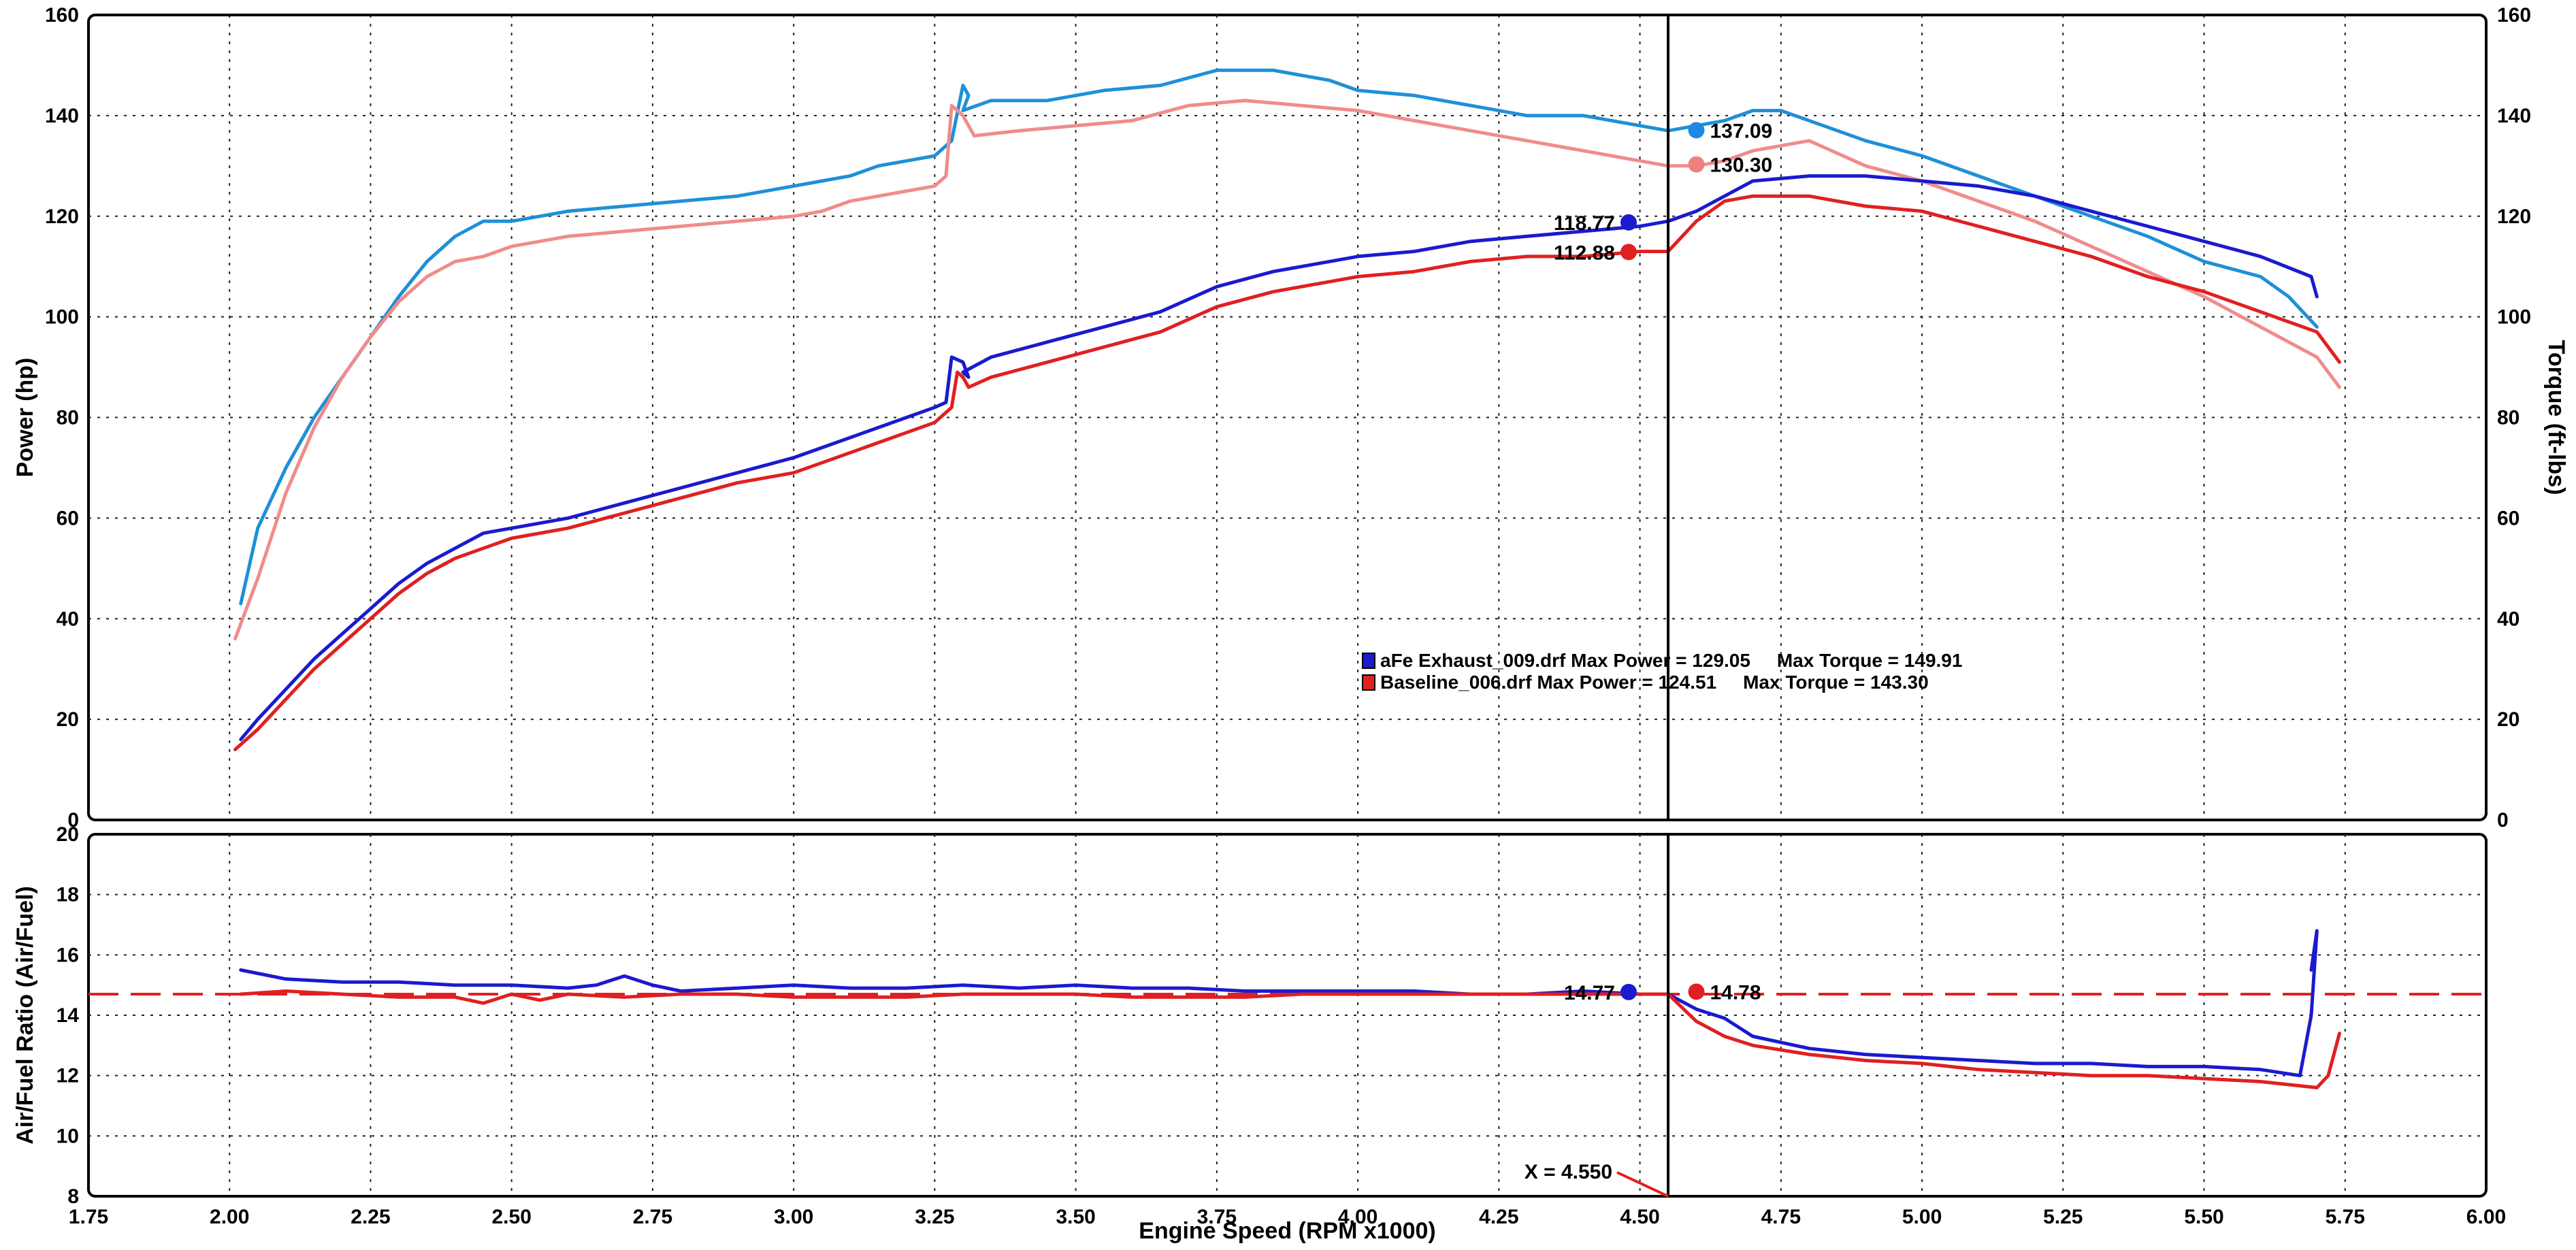 Image resolution: width=2576 pixels, height=1250 pixels. What do you see at coordinates (62, 116) in the screenshot?
I see `y-tick-label: 140` at bounding box center [62, 116].